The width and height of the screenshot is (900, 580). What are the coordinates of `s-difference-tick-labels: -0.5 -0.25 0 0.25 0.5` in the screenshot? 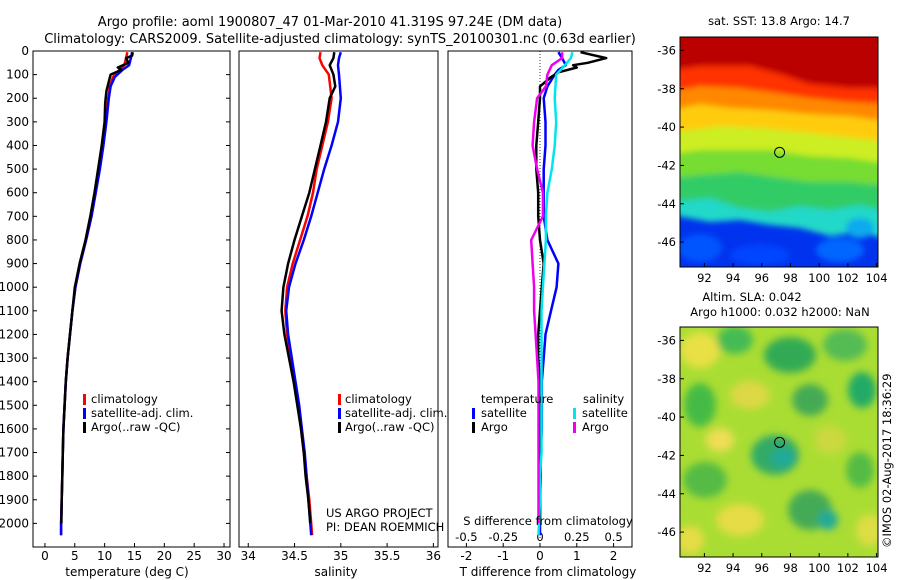 It's located at (539, 537).